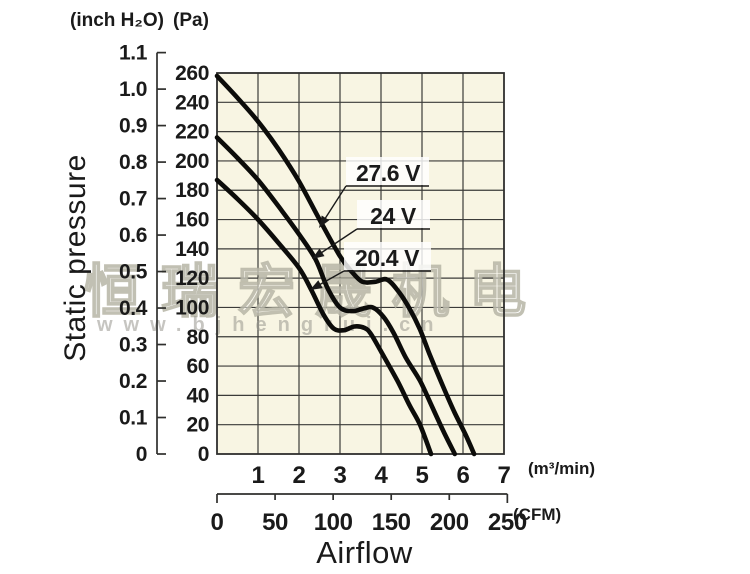 The height and width of the screenshot is (574, 750). I want to click on tick-label-inch-h2o: 0.2, so click(133, 381).